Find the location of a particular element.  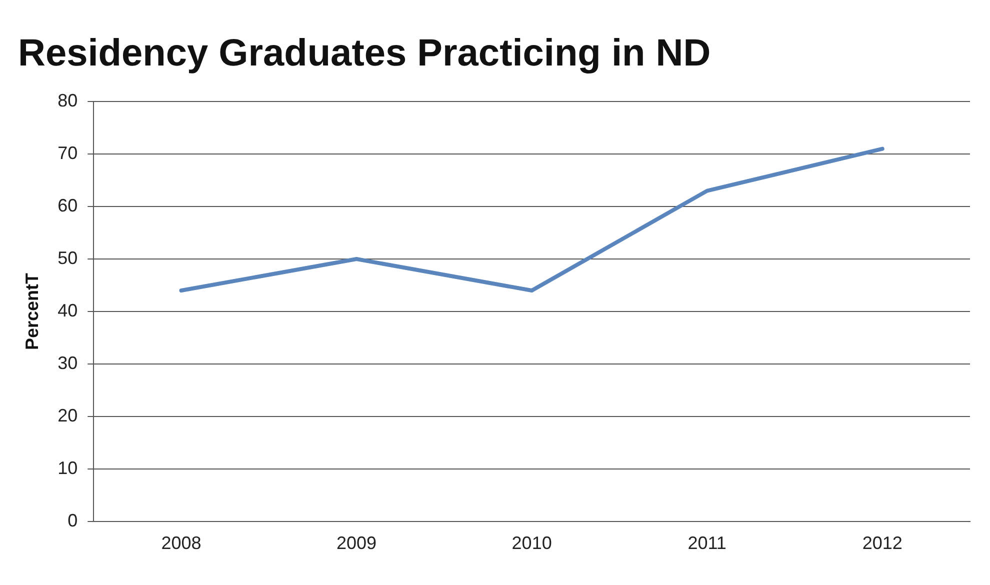

y-tick-label: 30 is located at coordinates (68, 362).